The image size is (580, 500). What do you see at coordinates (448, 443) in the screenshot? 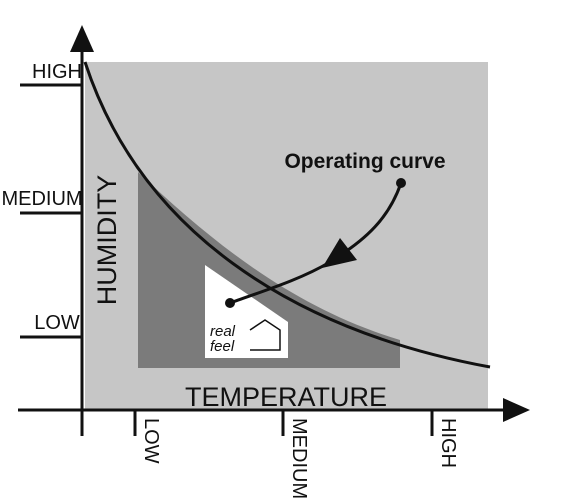
I see `x-label: HIGH` at bounding box center [448, 443].